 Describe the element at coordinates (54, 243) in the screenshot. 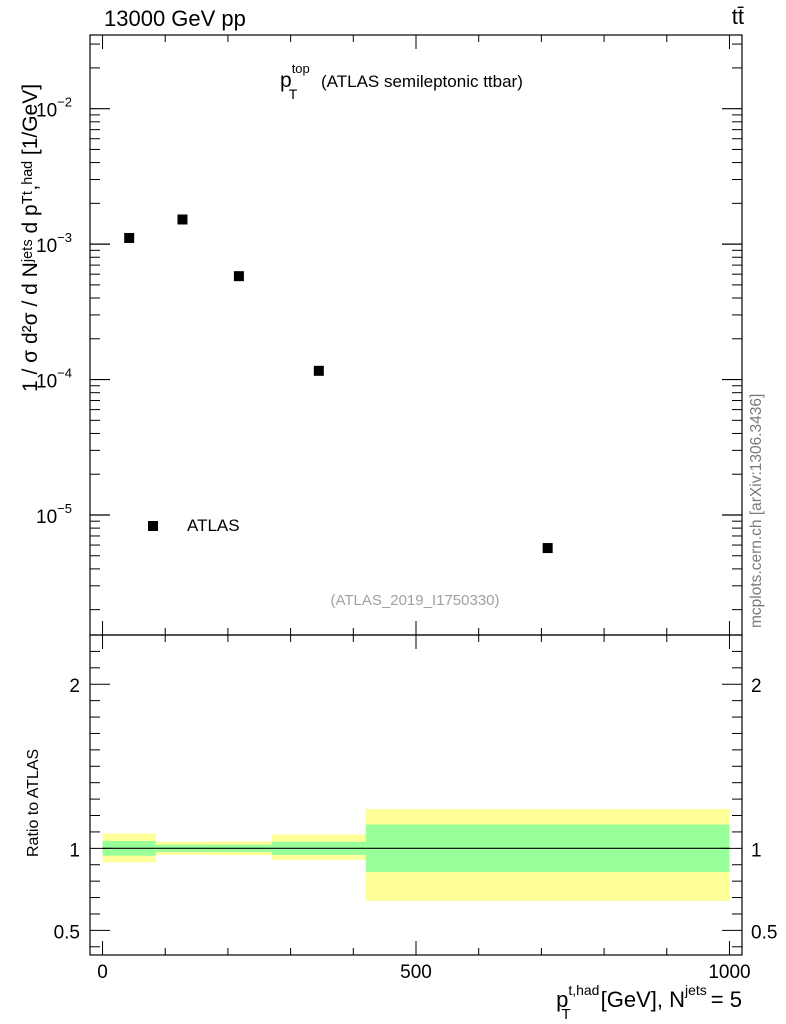

I see `y-tick-label: 10⁻³` at that location.